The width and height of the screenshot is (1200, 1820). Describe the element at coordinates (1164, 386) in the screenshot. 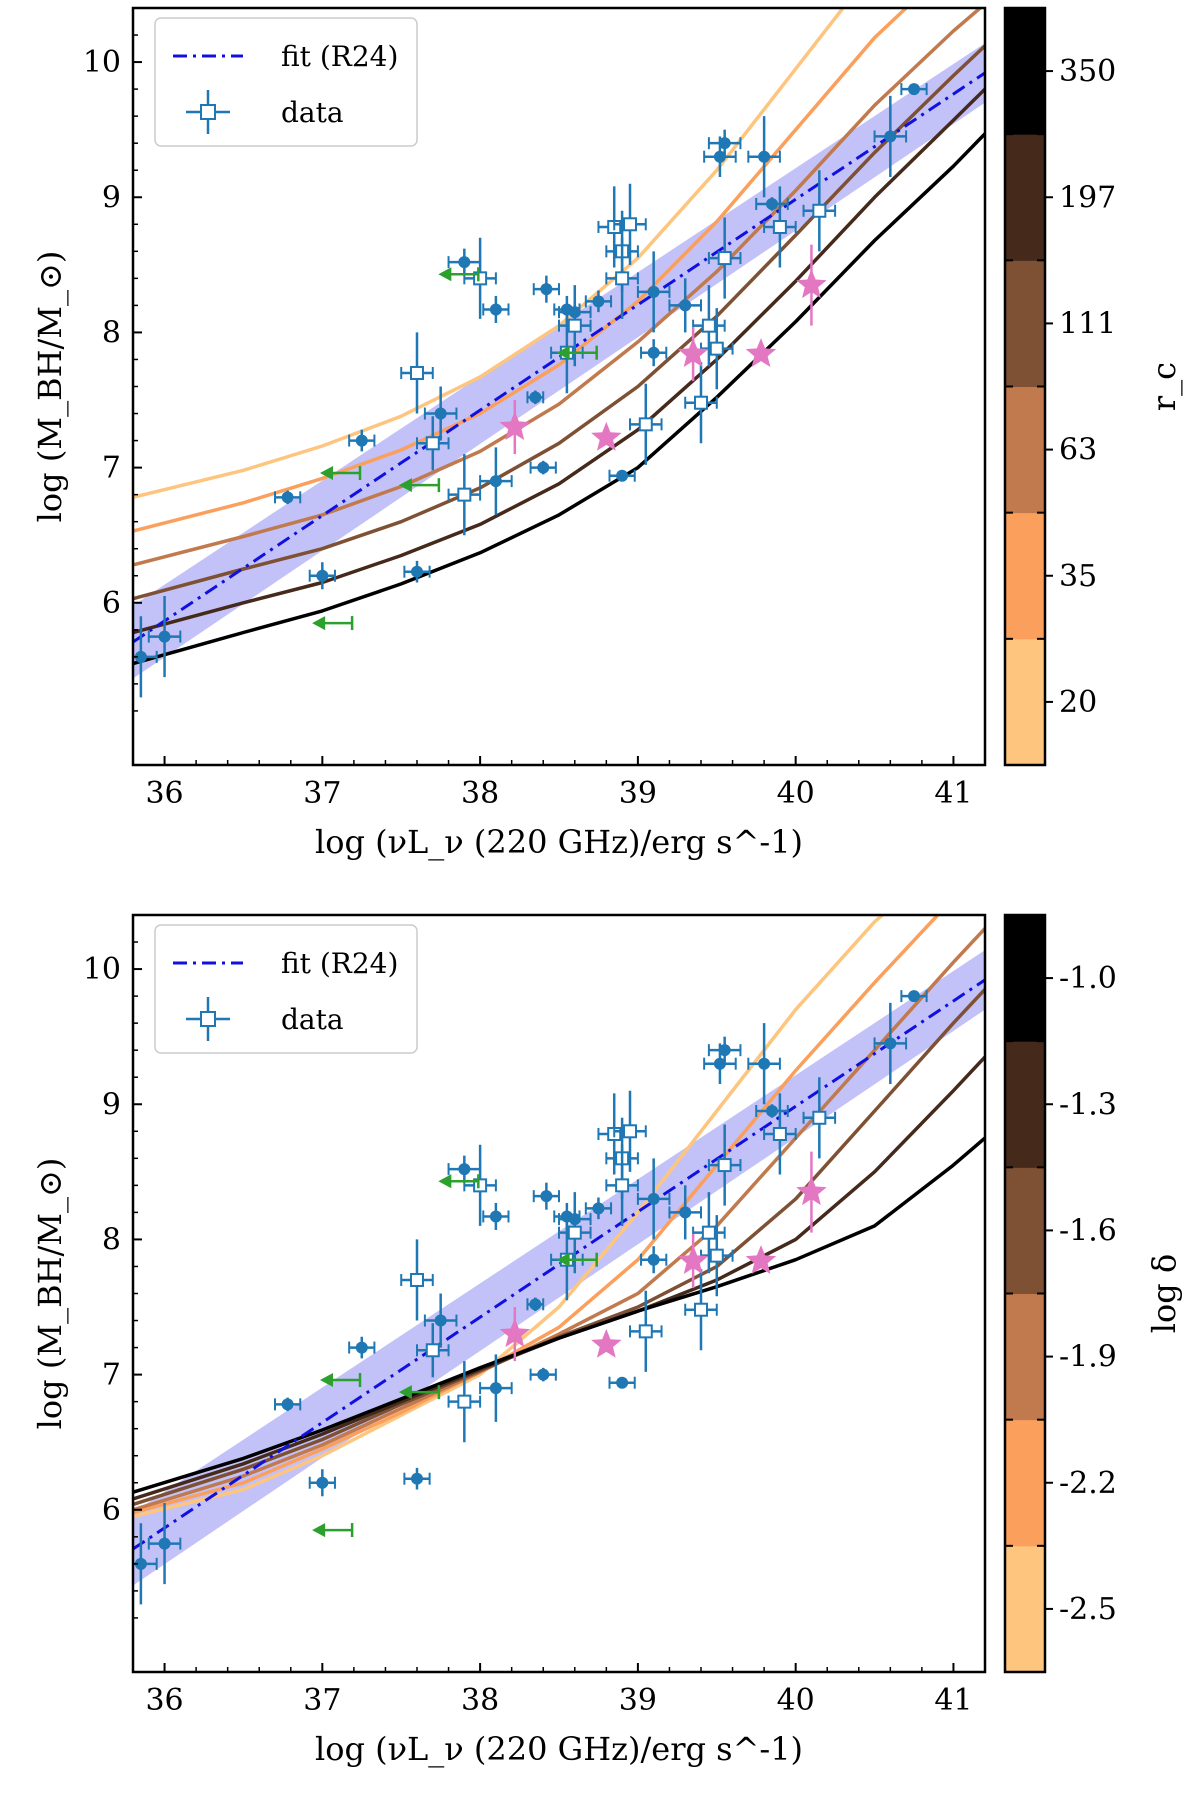

I see `colorbar-label: r_c` at that location.